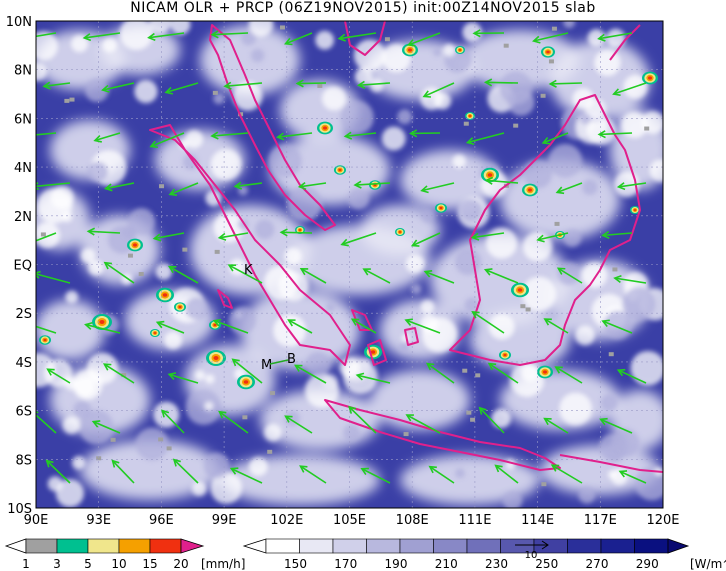  I want to click on lon-label: 99E, so click(224, 520).